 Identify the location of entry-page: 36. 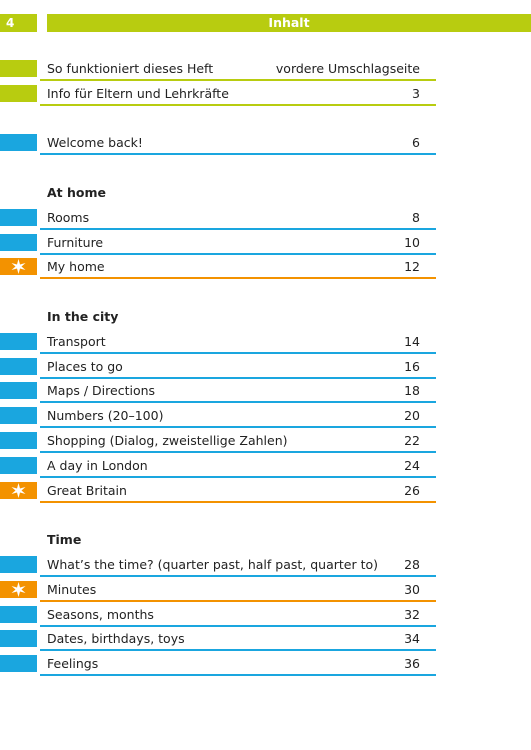
(412, 664).